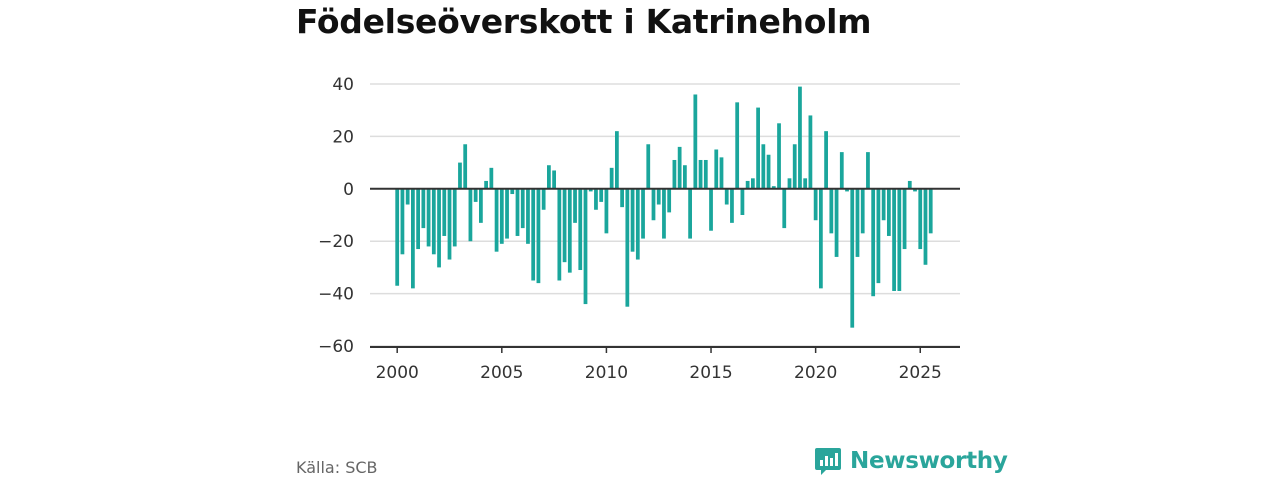  I want to click on y-tick-label: 0, so click(348, 190).